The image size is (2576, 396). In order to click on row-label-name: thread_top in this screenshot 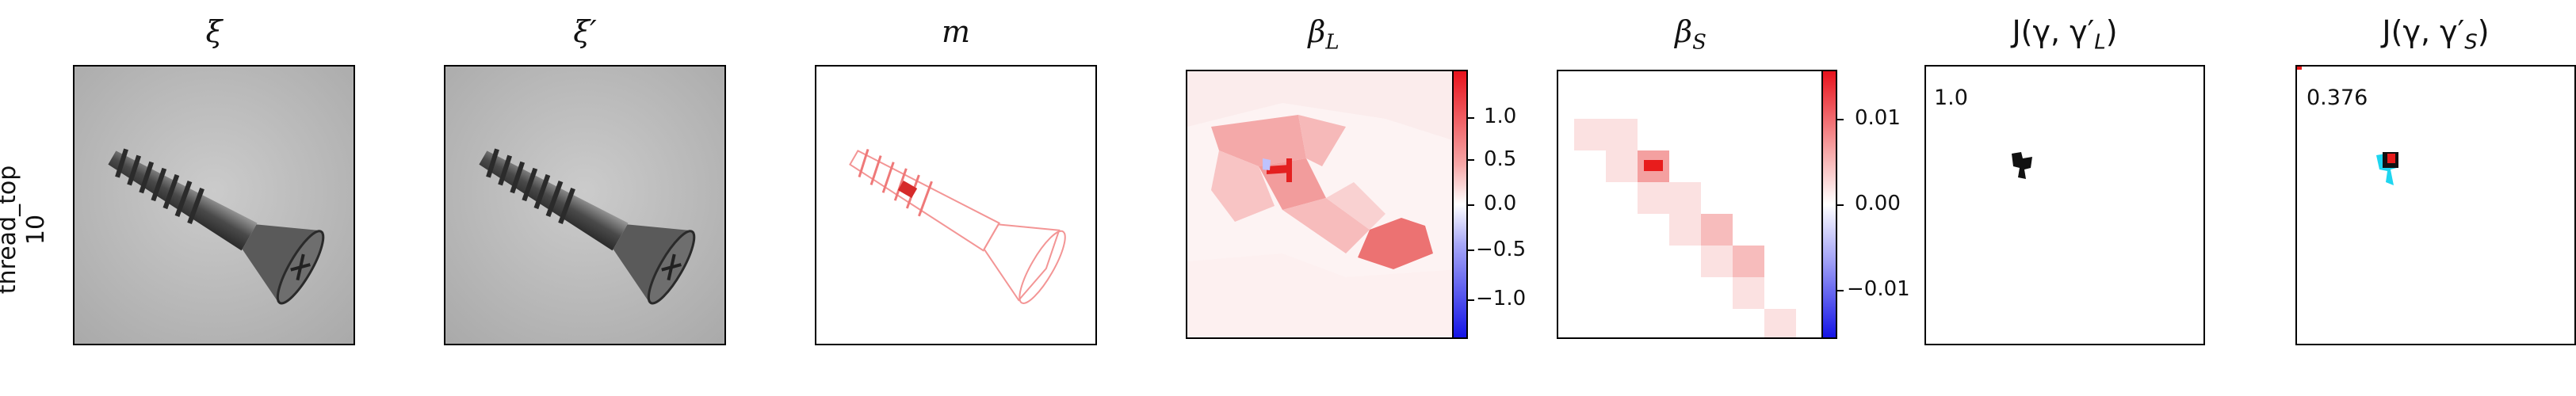, I will do `click(10, 230)`.